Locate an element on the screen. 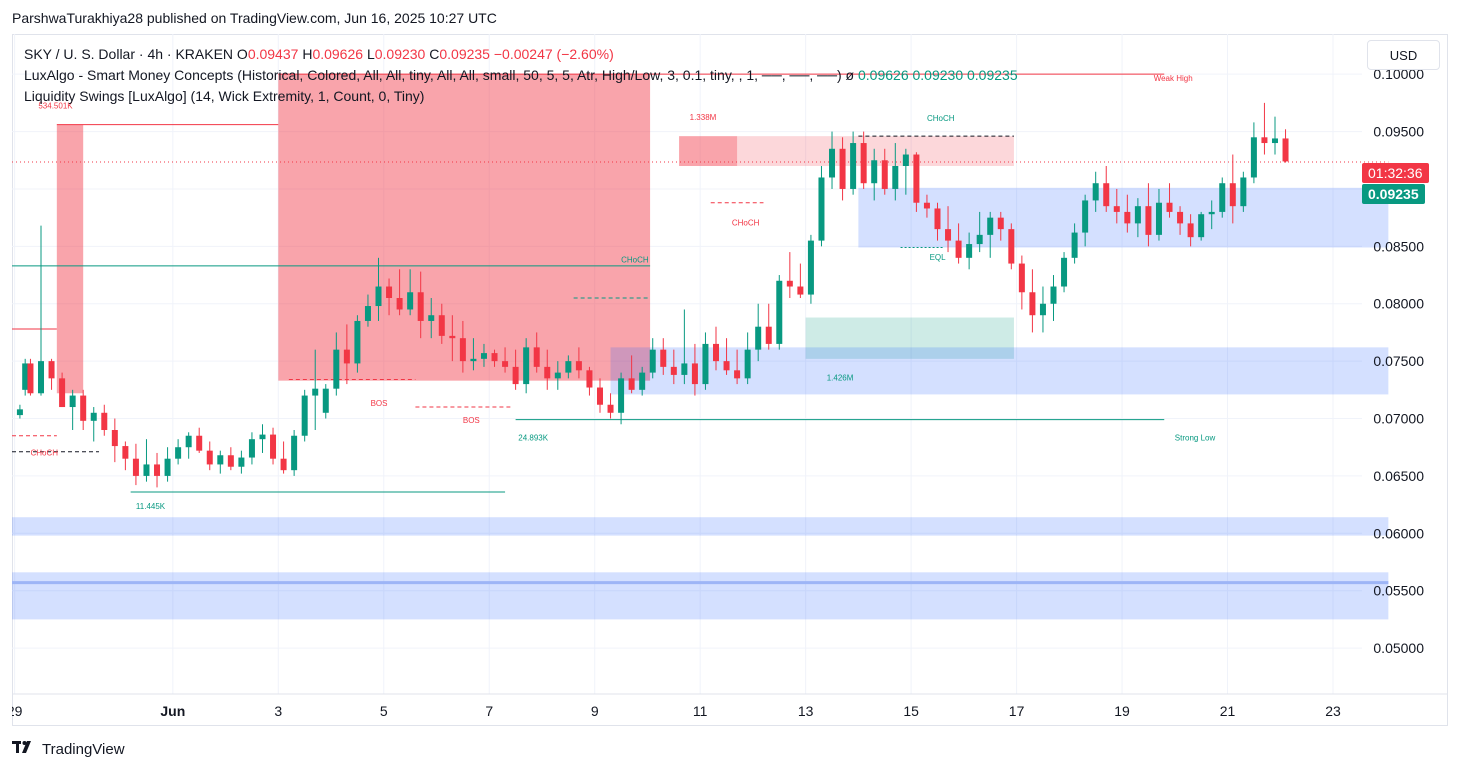 The width and height of the screenshot is (1460, 772). x-tick-label: 11 is located at coordinates (700, 711).